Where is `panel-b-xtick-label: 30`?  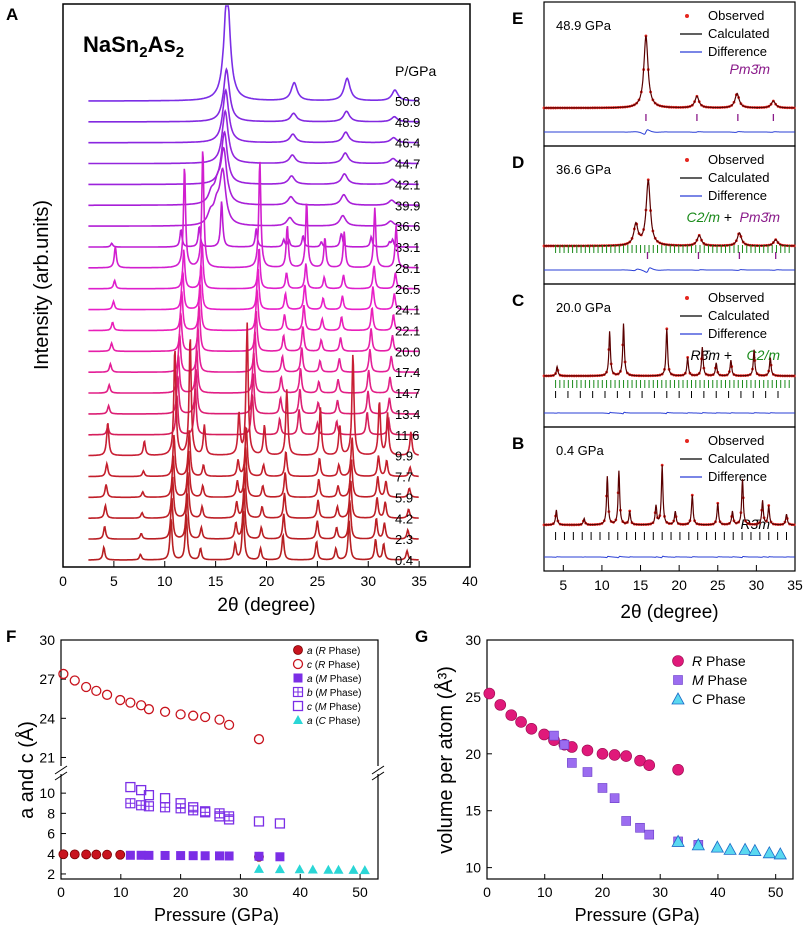
panel-b-xtick-label: 30 is located at coordinates (757, 585).